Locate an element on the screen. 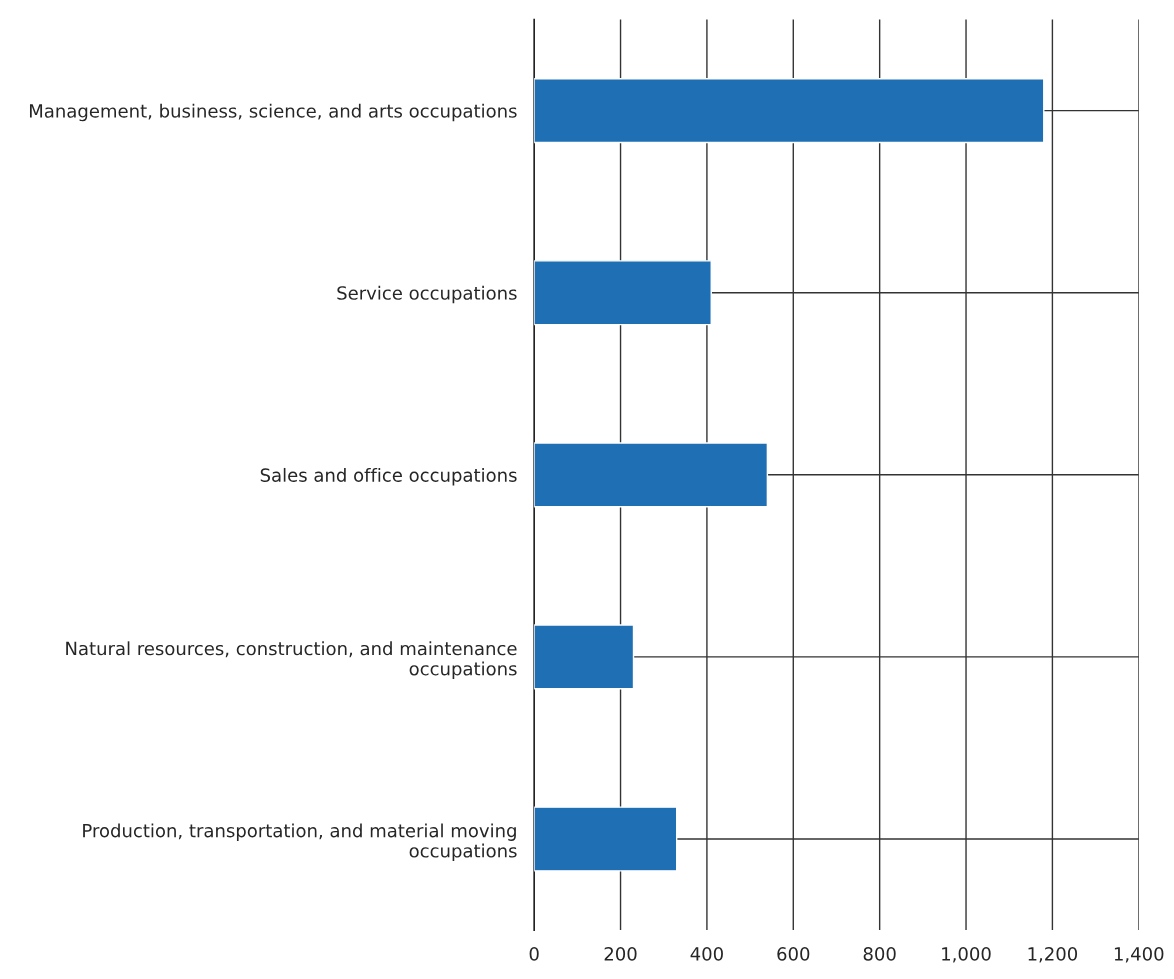 The image size is (1174, 979). x-tick-label: 600 is located at coordinates (793, 954).